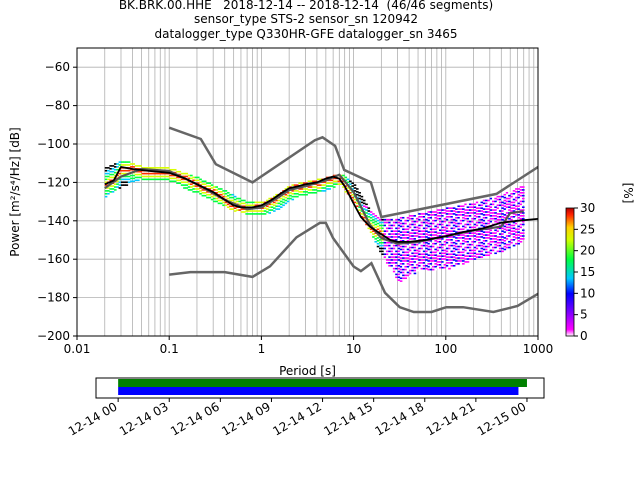  Describe the element at coordinates (587, 272) in the screenshot. I see `colorbar-tick-label: 15` at that location.